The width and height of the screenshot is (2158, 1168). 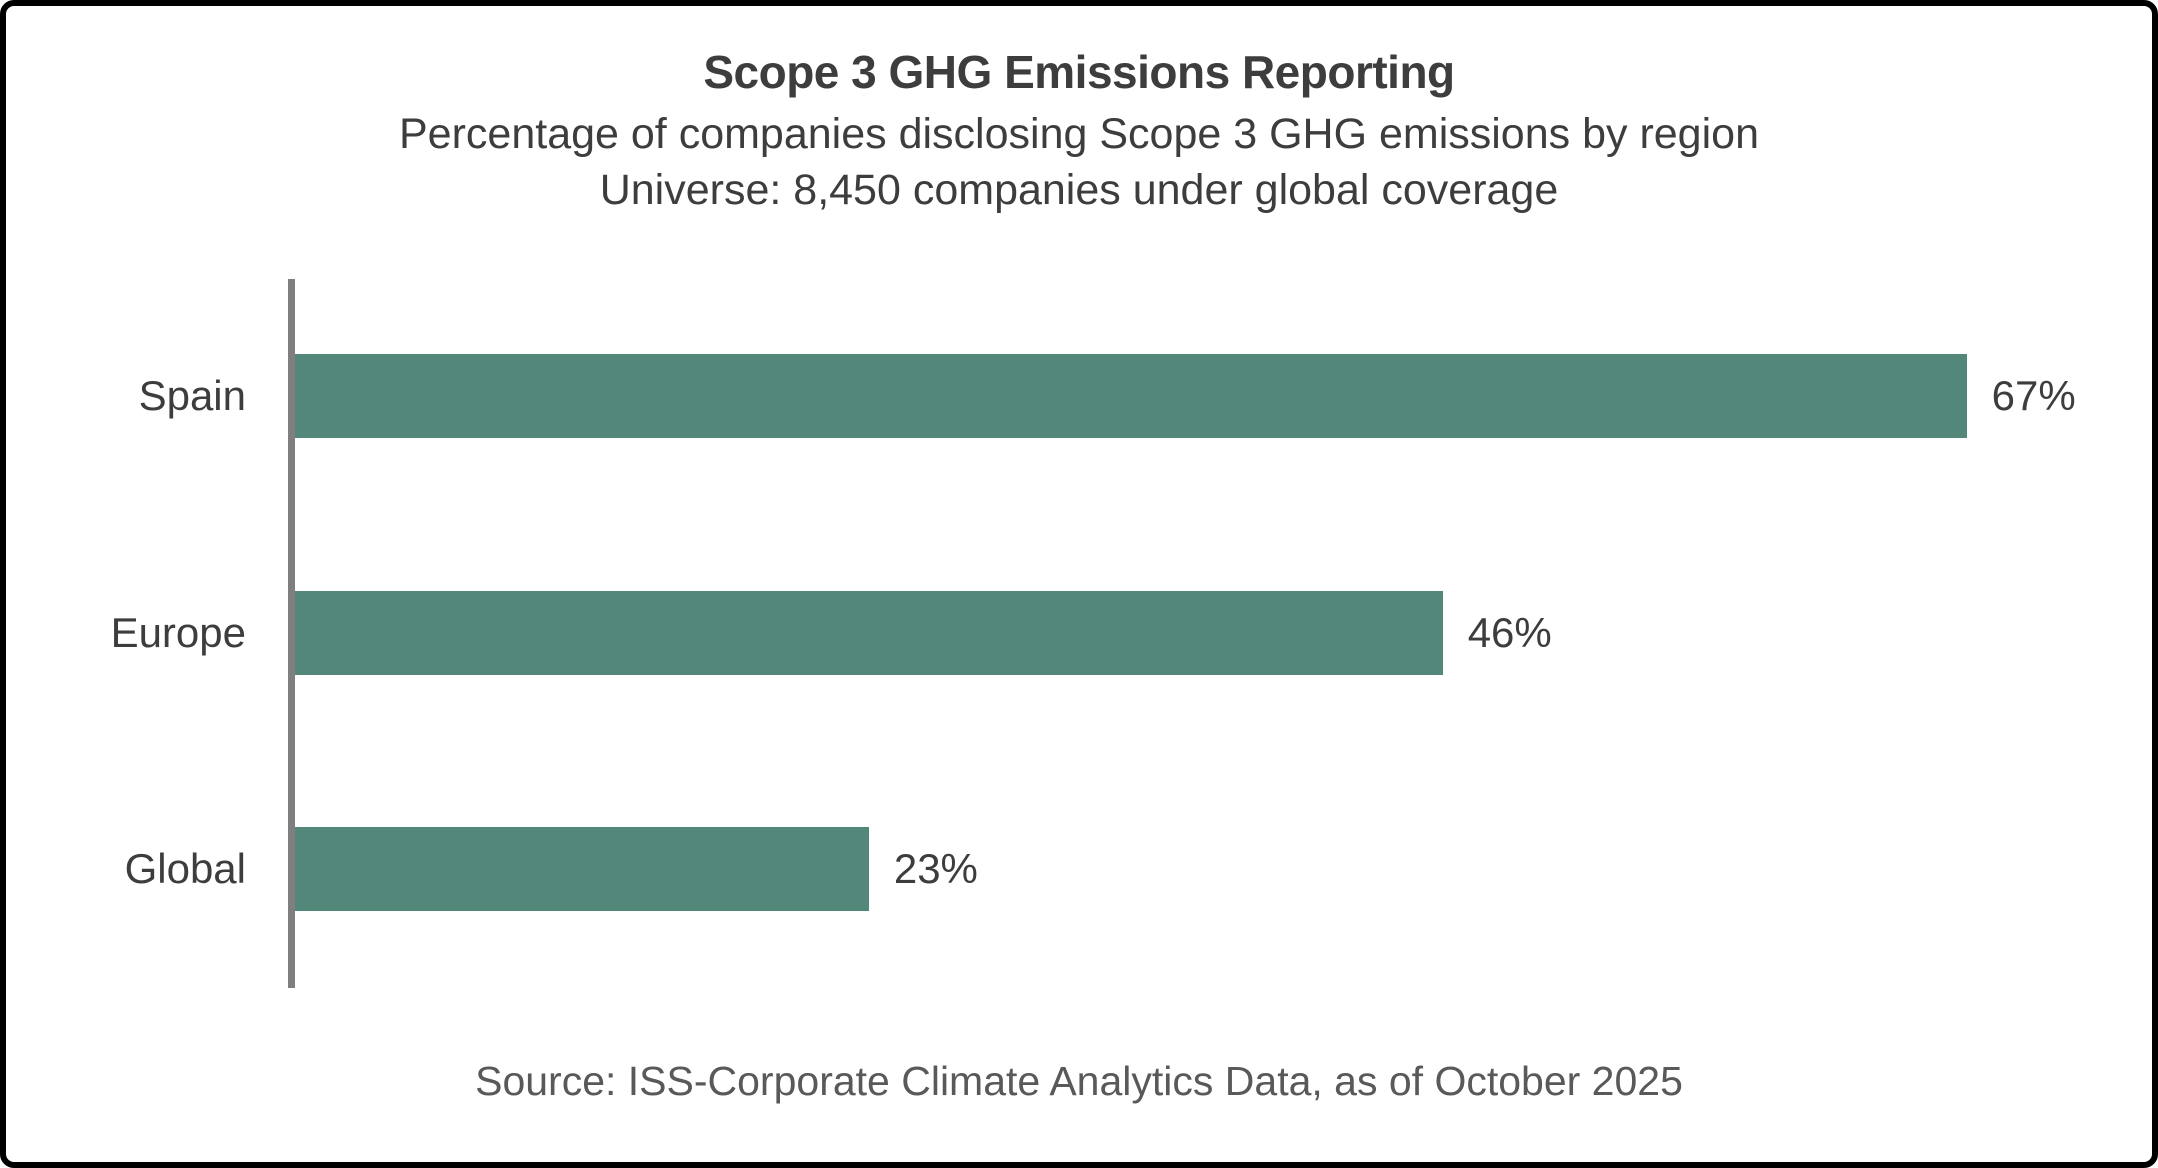 I want to click on chart-row: Europe 46%, so click(x=1079, y=632).